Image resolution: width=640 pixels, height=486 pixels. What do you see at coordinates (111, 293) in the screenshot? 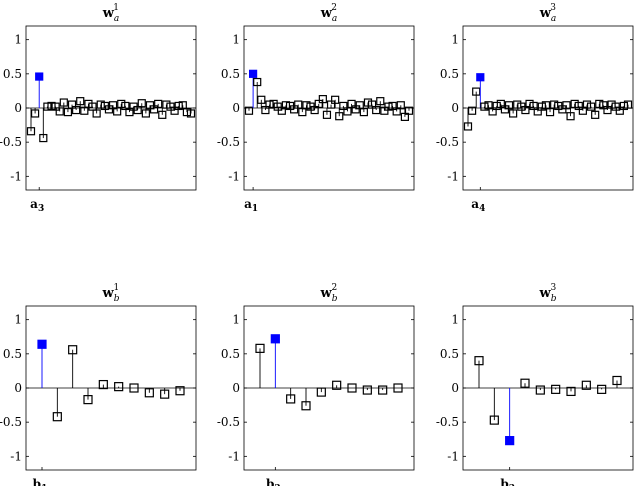
I see `panel-title: wb1` at bounding box center [111, 293].